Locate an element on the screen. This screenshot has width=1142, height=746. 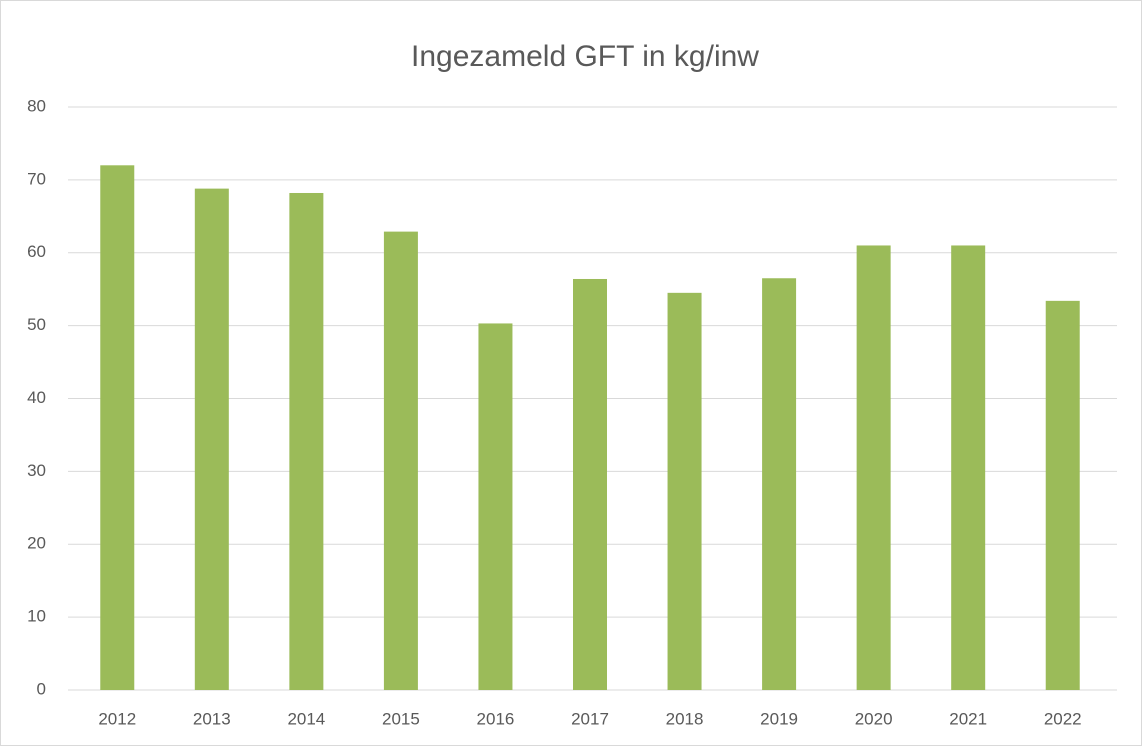
chart-title: Ingezameld GFT in kg/inw is located at coordinates (585, 56).